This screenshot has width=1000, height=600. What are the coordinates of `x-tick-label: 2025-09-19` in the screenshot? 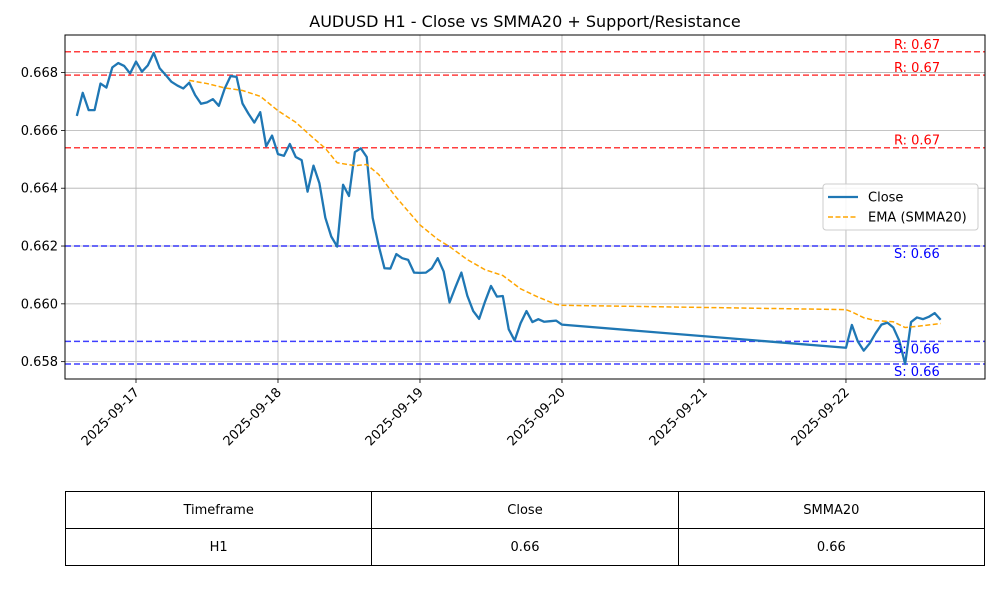 It's located at (395, 417).